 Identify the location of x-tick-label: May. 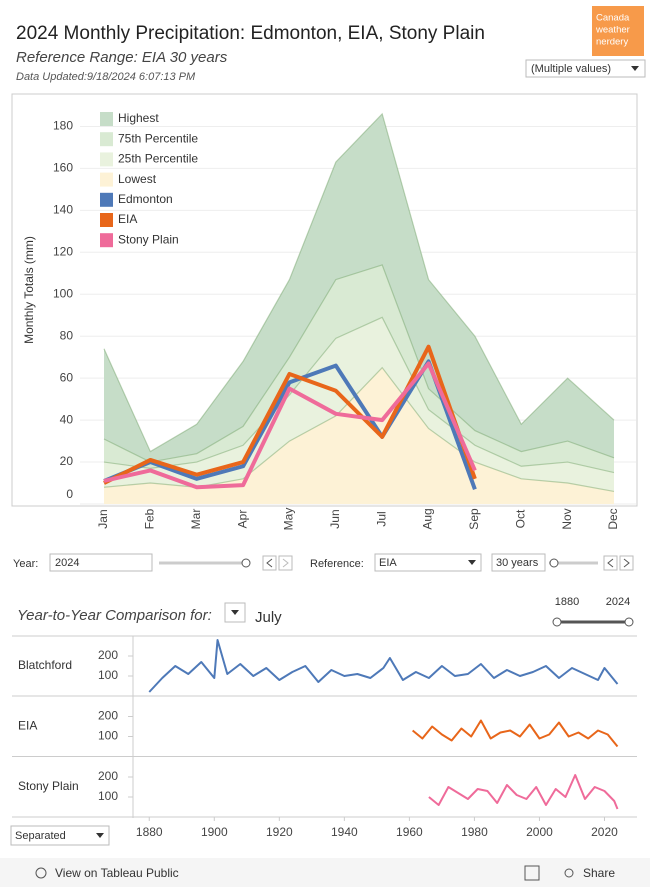
(289, 519).